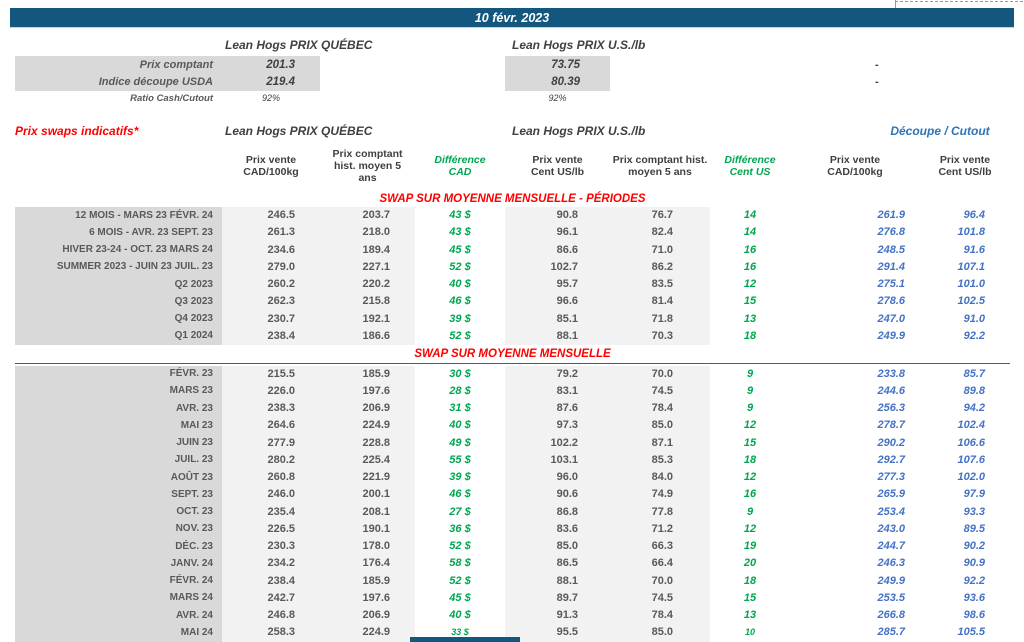  What do you see at coordinates (749, 632) in the screenshot?
I see `cell-diff-value: 10` at bounding box center [749, 632].